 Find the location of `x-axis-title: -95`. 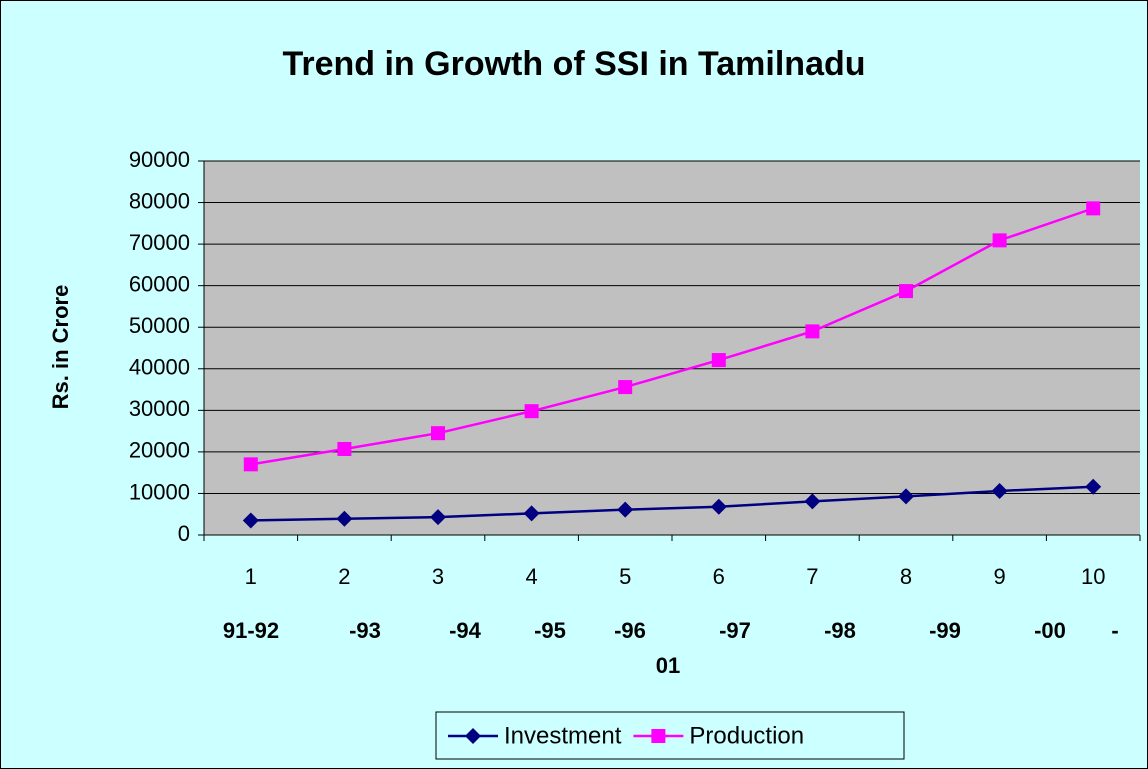

x-axis-title: -95 is located at coordinates (550, 630).